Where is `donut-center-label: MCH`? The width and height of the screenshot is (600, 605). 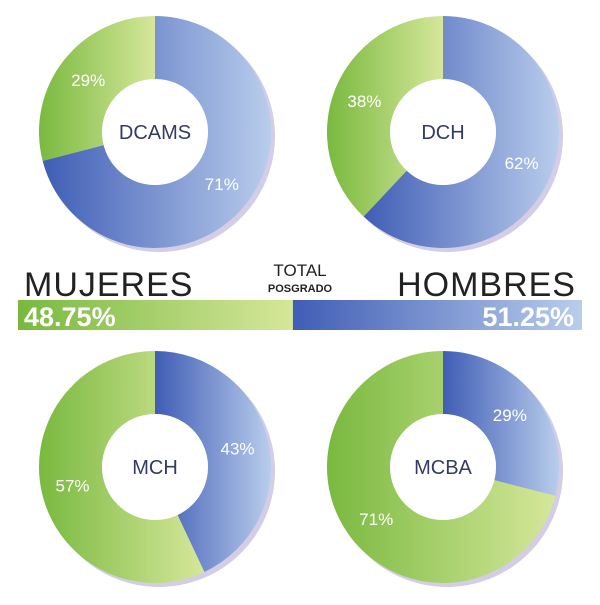
donut-center-label: MCH is located at coordinates (155, 468).